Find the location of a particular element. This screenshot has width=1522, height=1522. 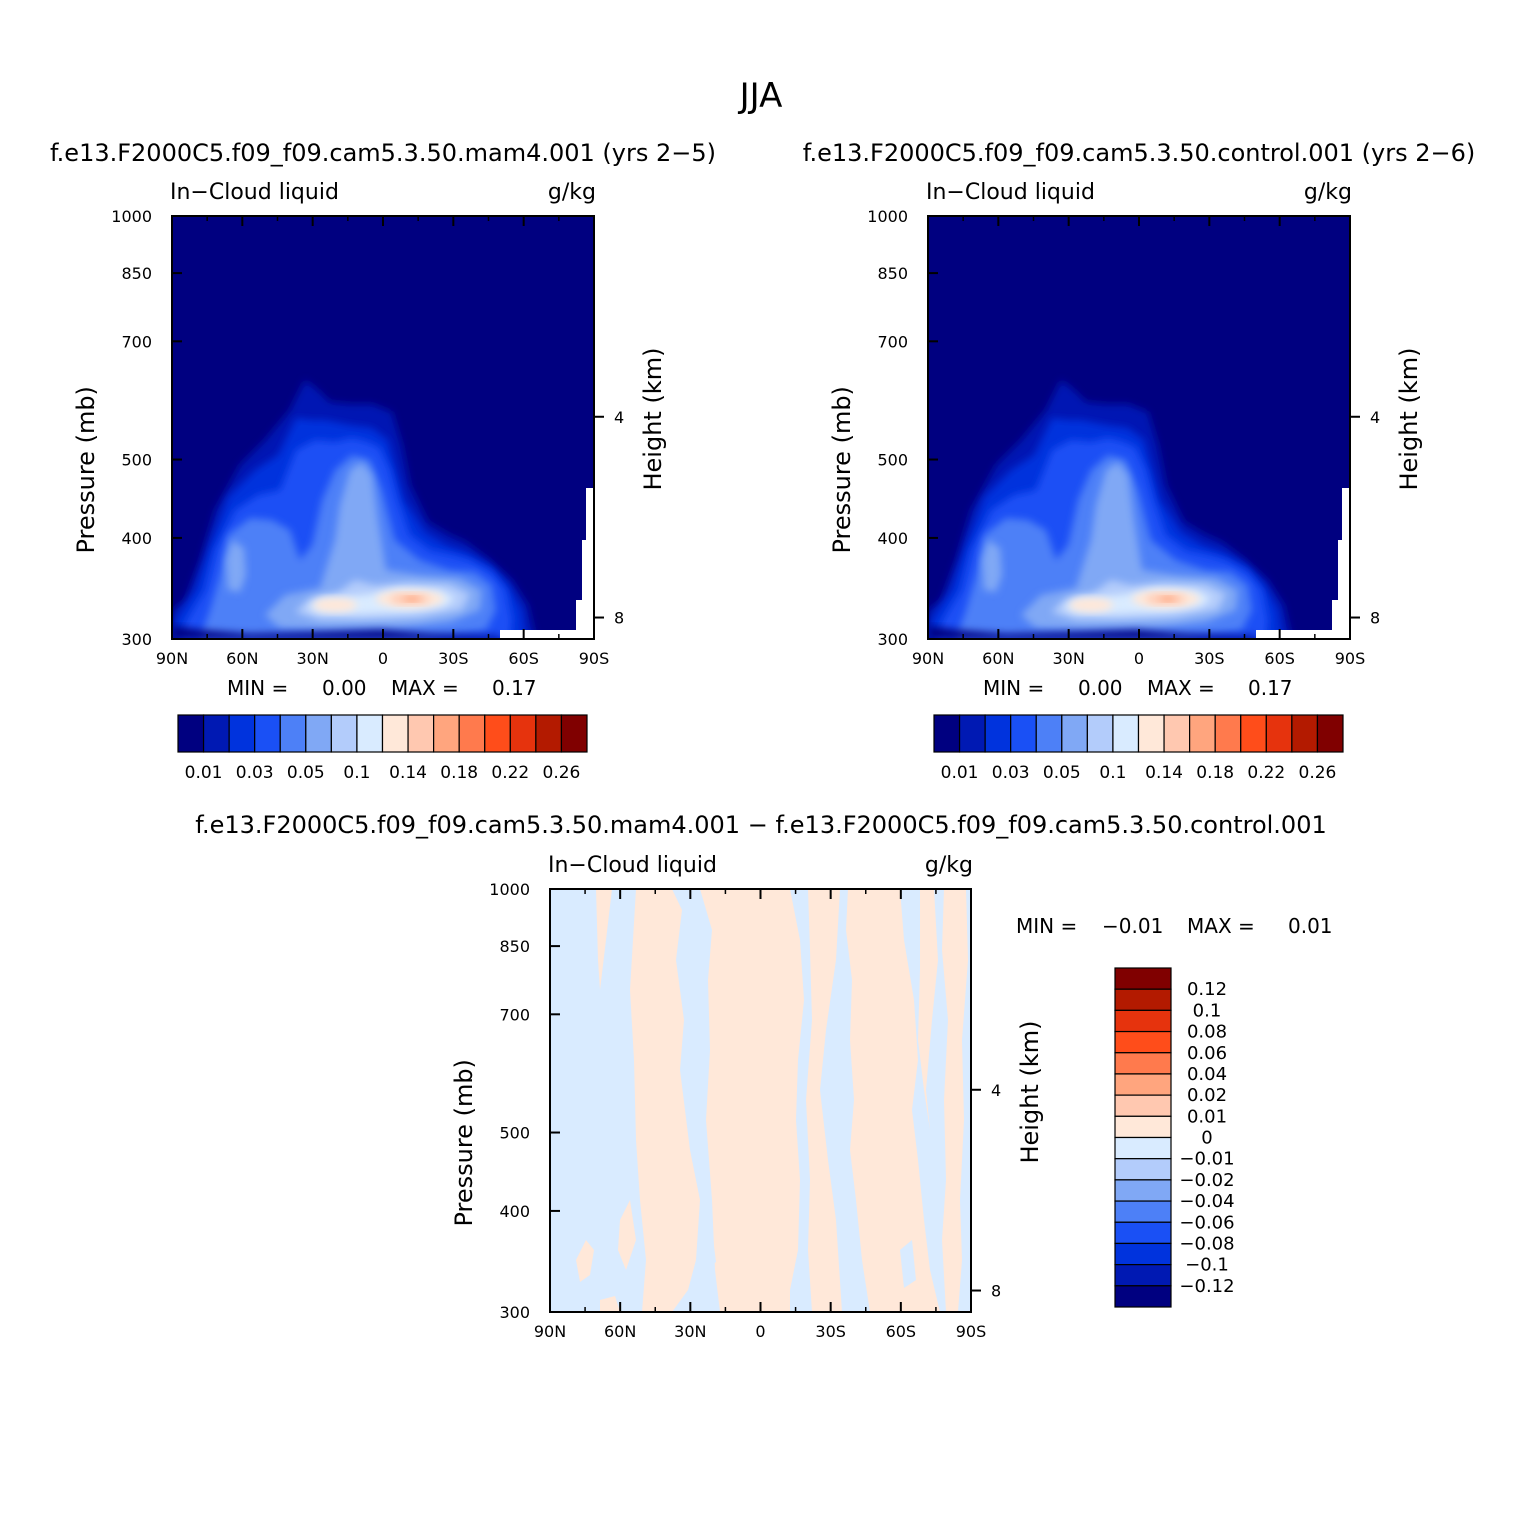

colorbar-tick-label: −0.04 is located at coordinates (1206, 1201).